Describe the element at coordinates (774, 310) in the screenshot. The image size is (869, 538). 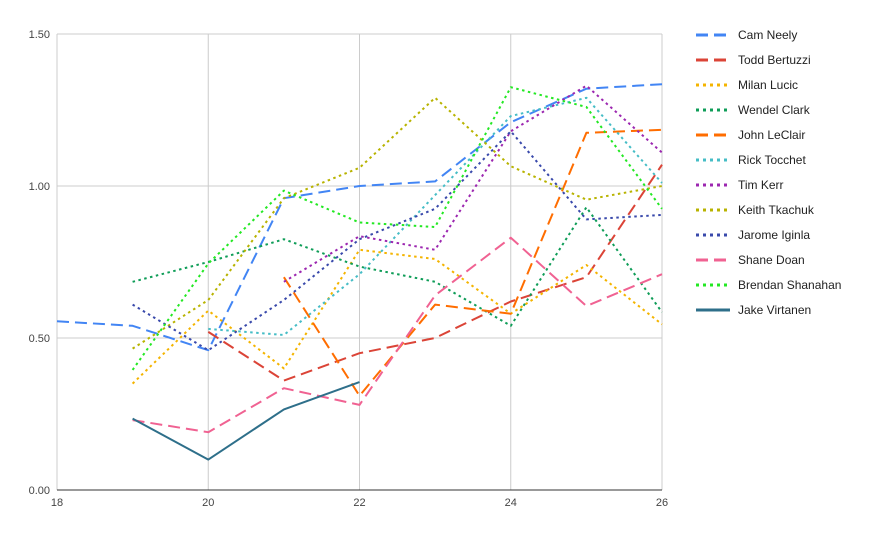
I see `legend-label: Jake Virtanen` at that location.